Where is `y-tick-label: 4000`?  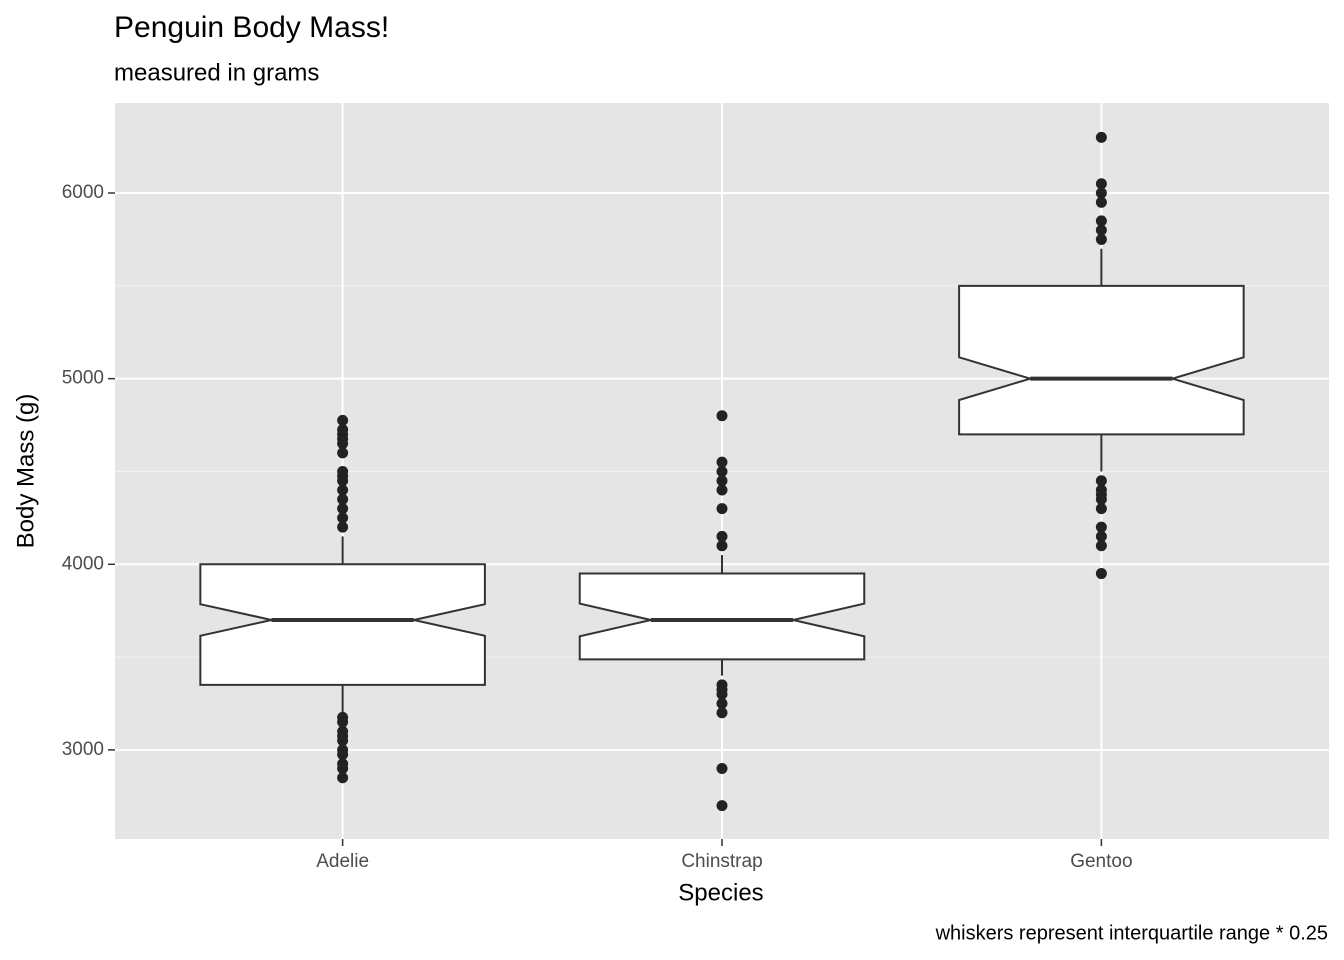
y-tick-label: 4000 is located at coordinates (83, 563).